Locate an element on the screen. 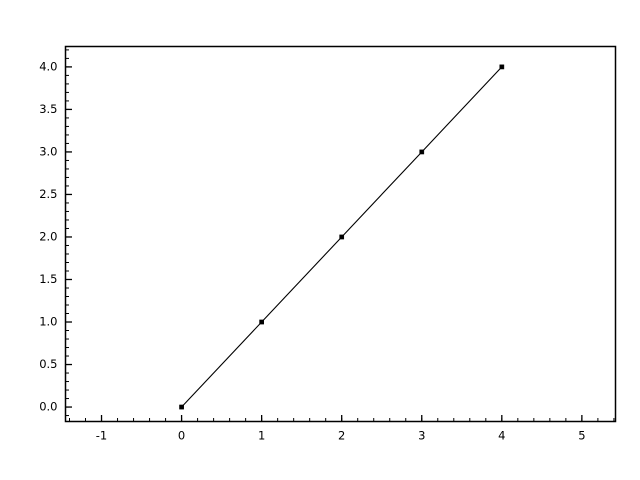 The image size is (640, 480). y-tick-label: 1.0 is located at coordinates (48, 322).